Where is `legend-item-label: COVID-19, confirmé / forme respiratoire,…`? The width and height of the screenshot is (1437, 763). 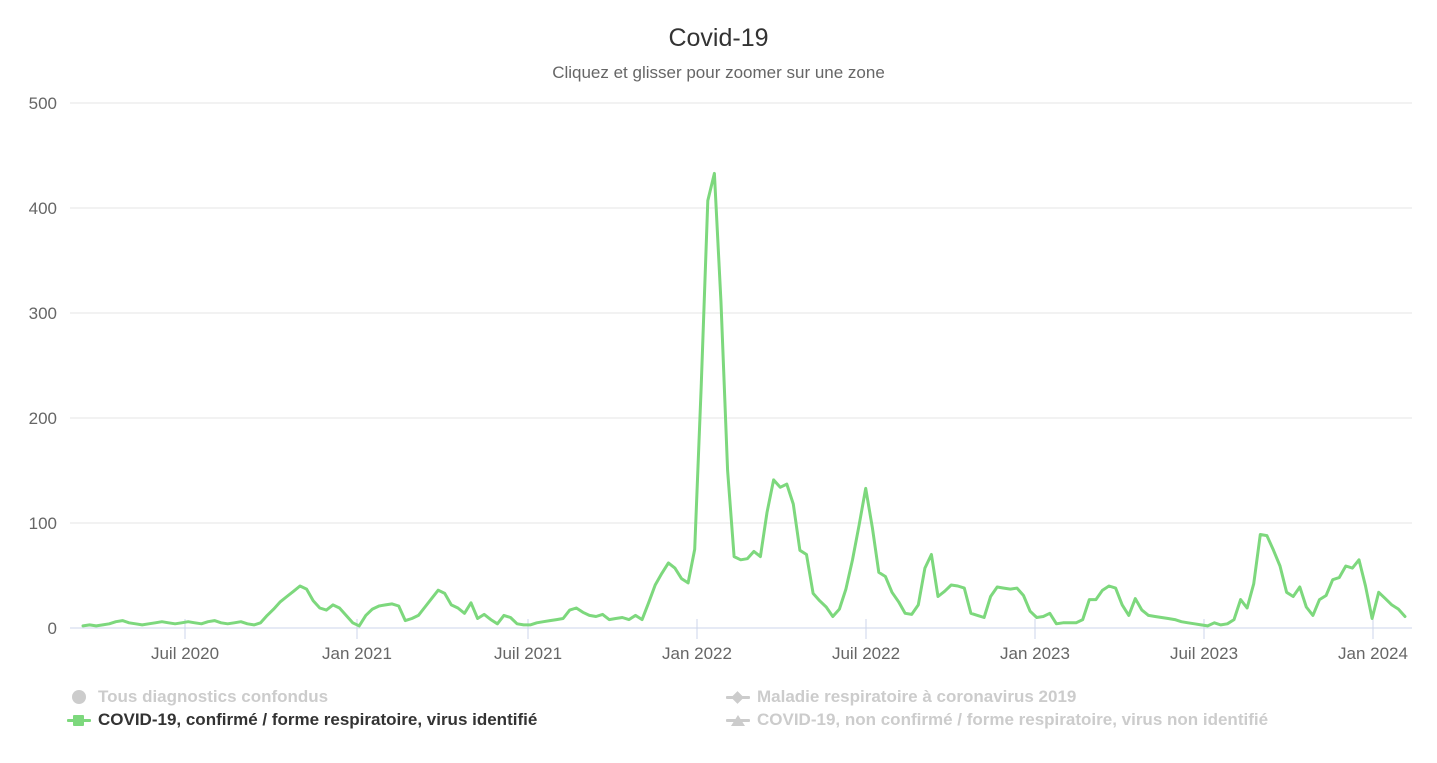
legend-item-label: COVID-19, confirmé / forme respiratoire,… is located at coordinates (318, 719).